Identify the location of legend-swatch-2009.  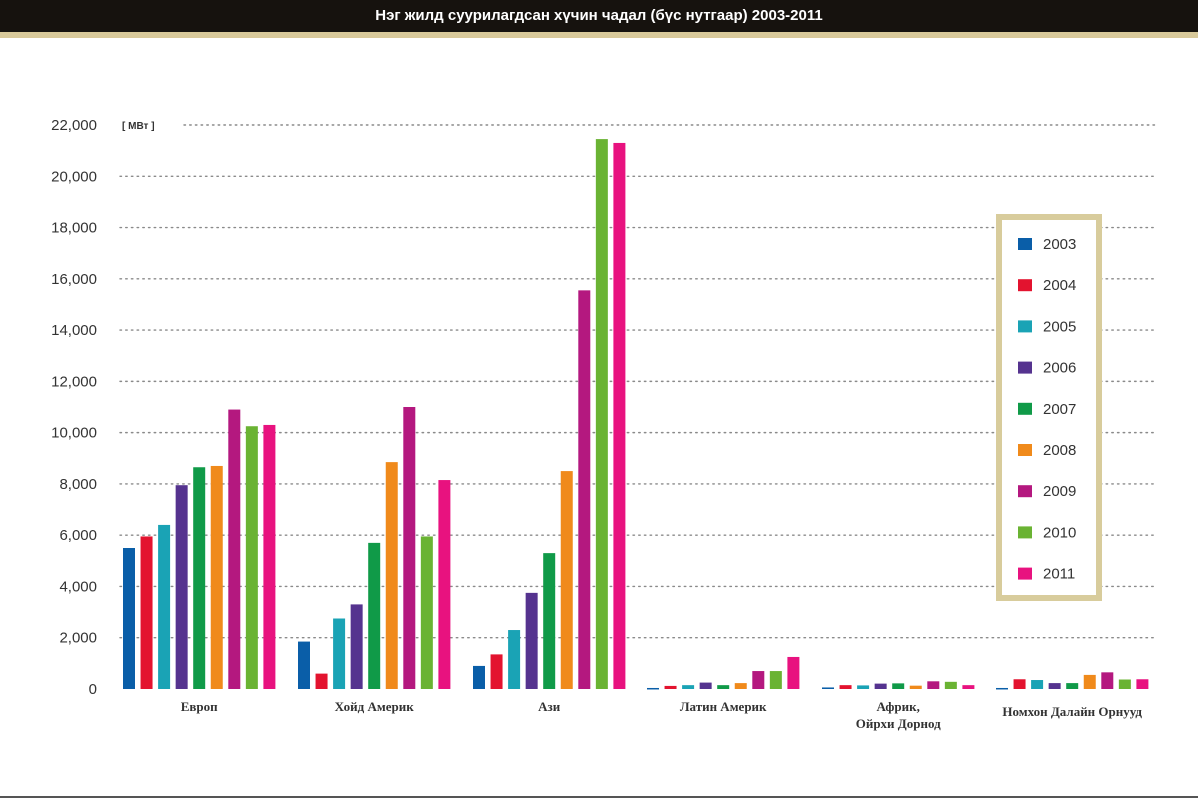
(1025, 491).